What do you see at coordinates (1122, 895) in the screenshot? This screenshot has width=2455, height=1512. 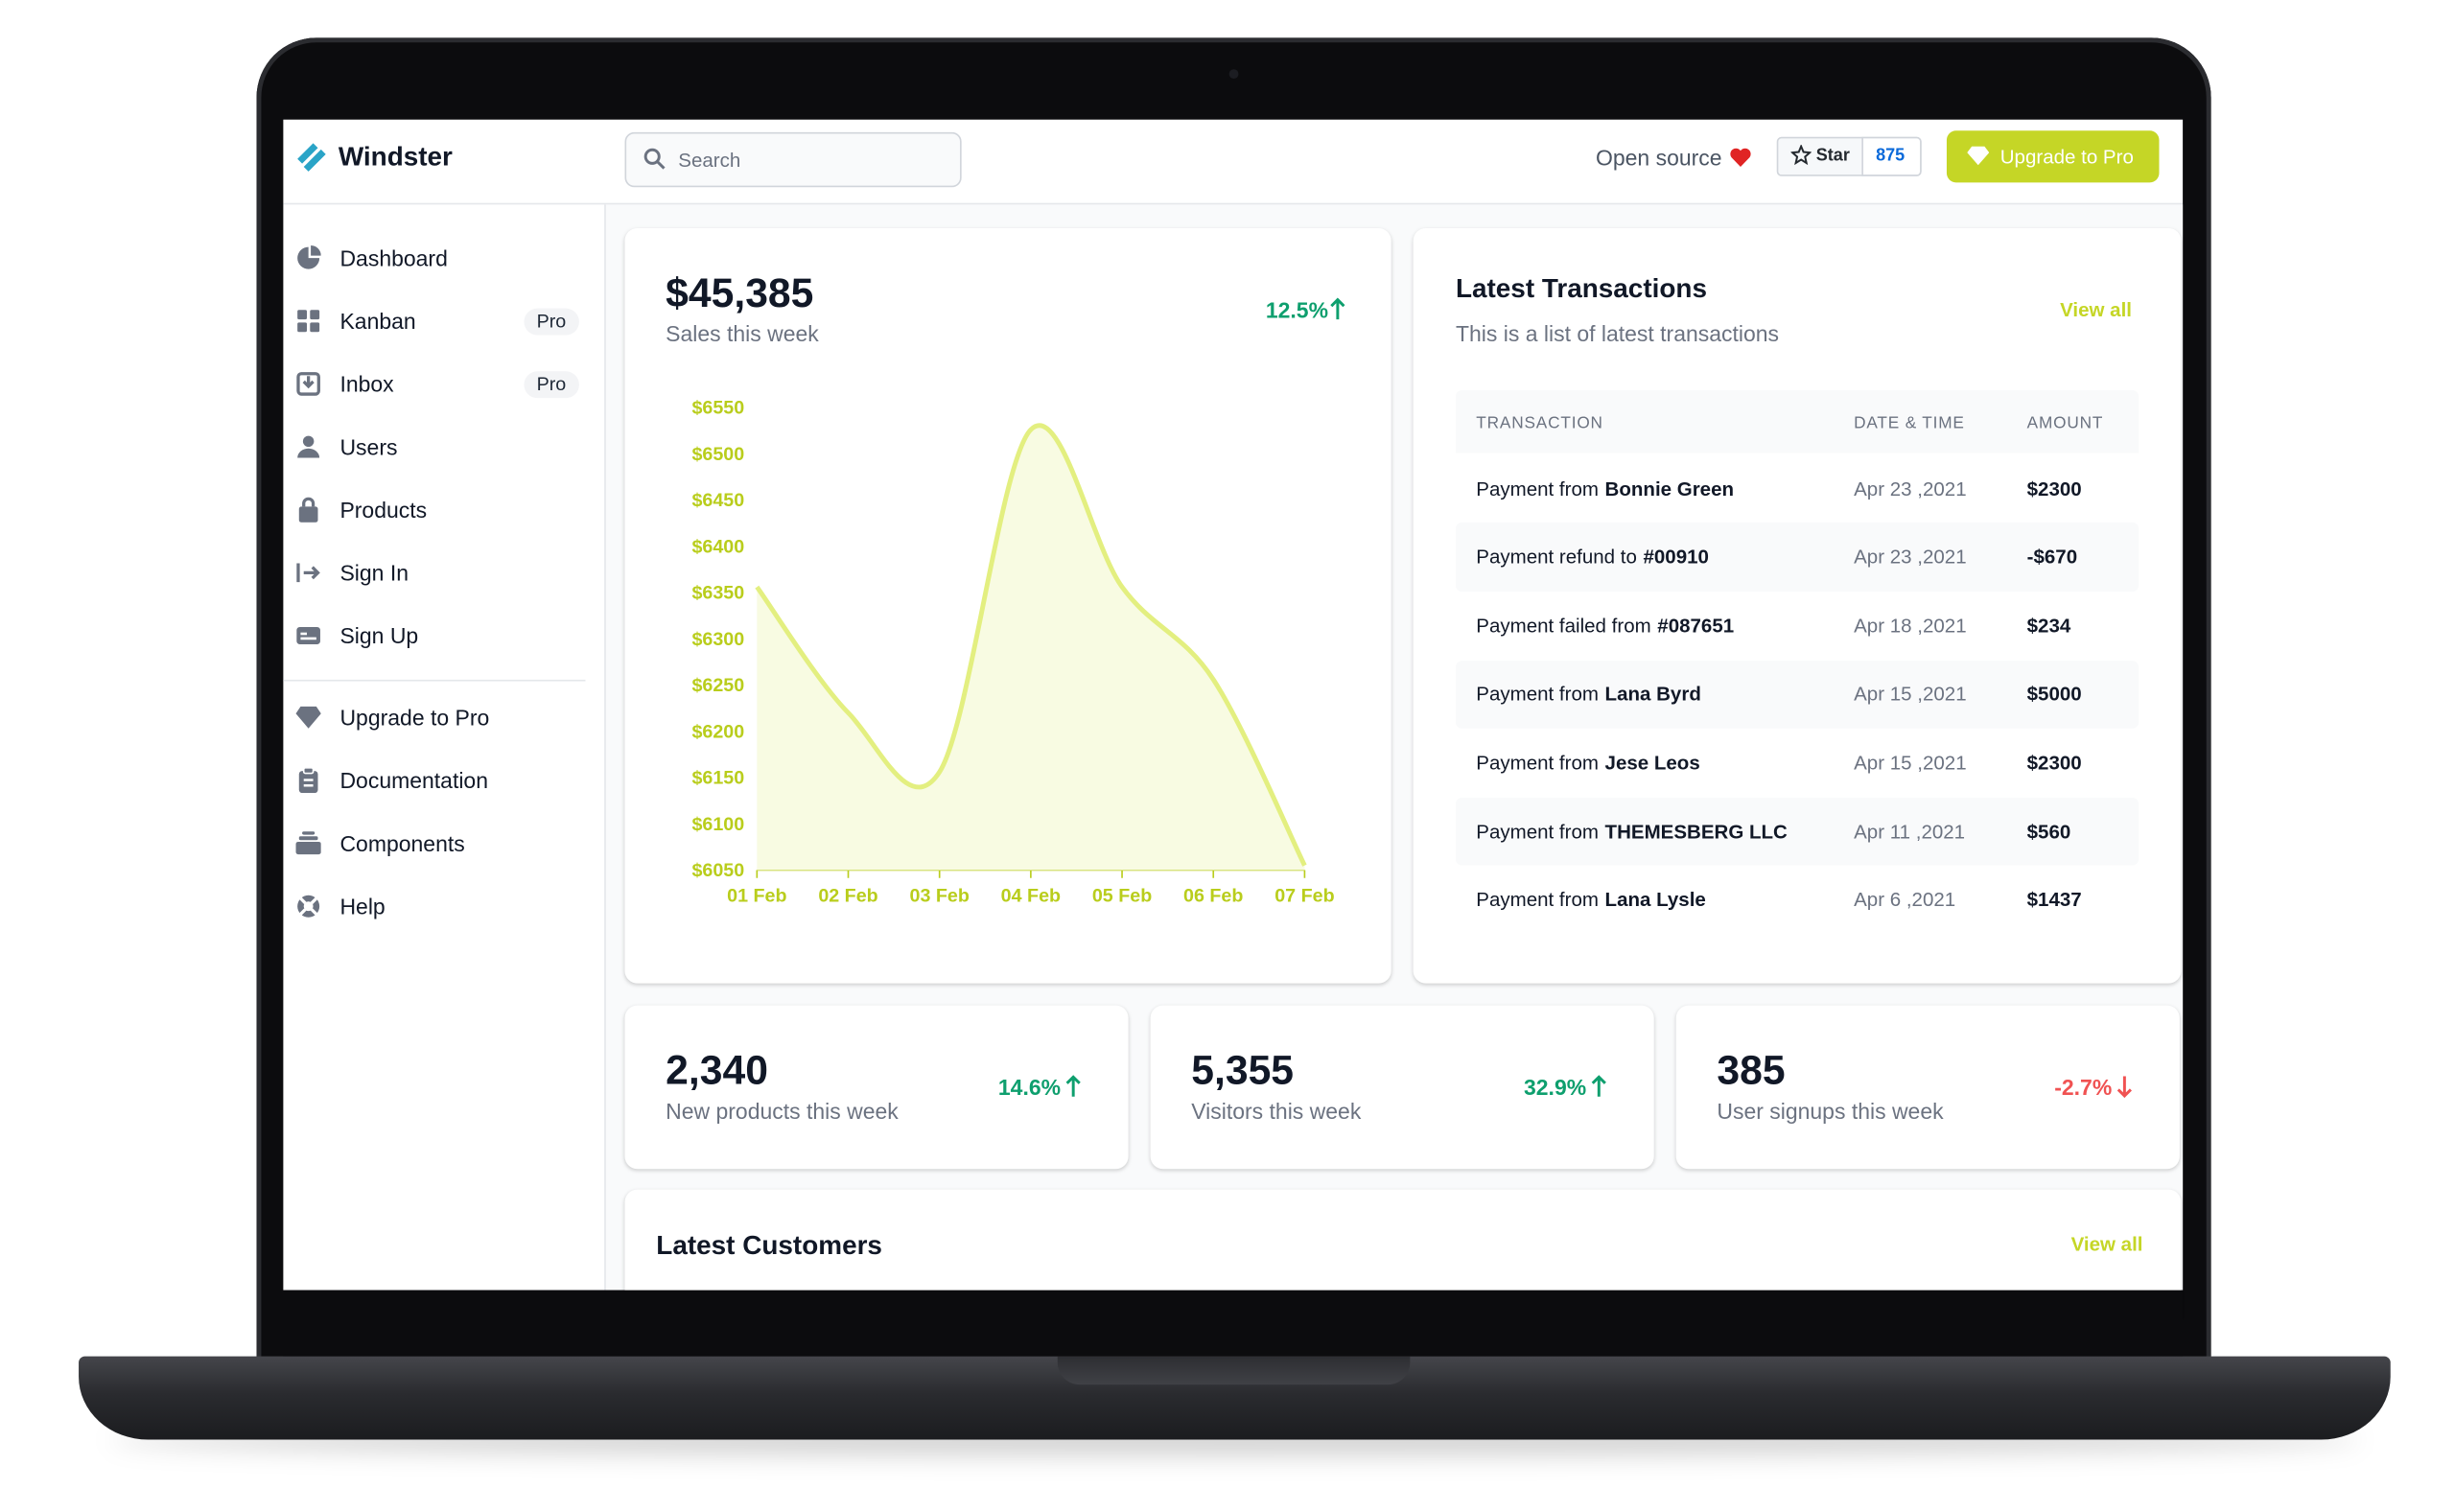 I see `x-tick-label: 05 Feb` at bounding box center [1122, 895].